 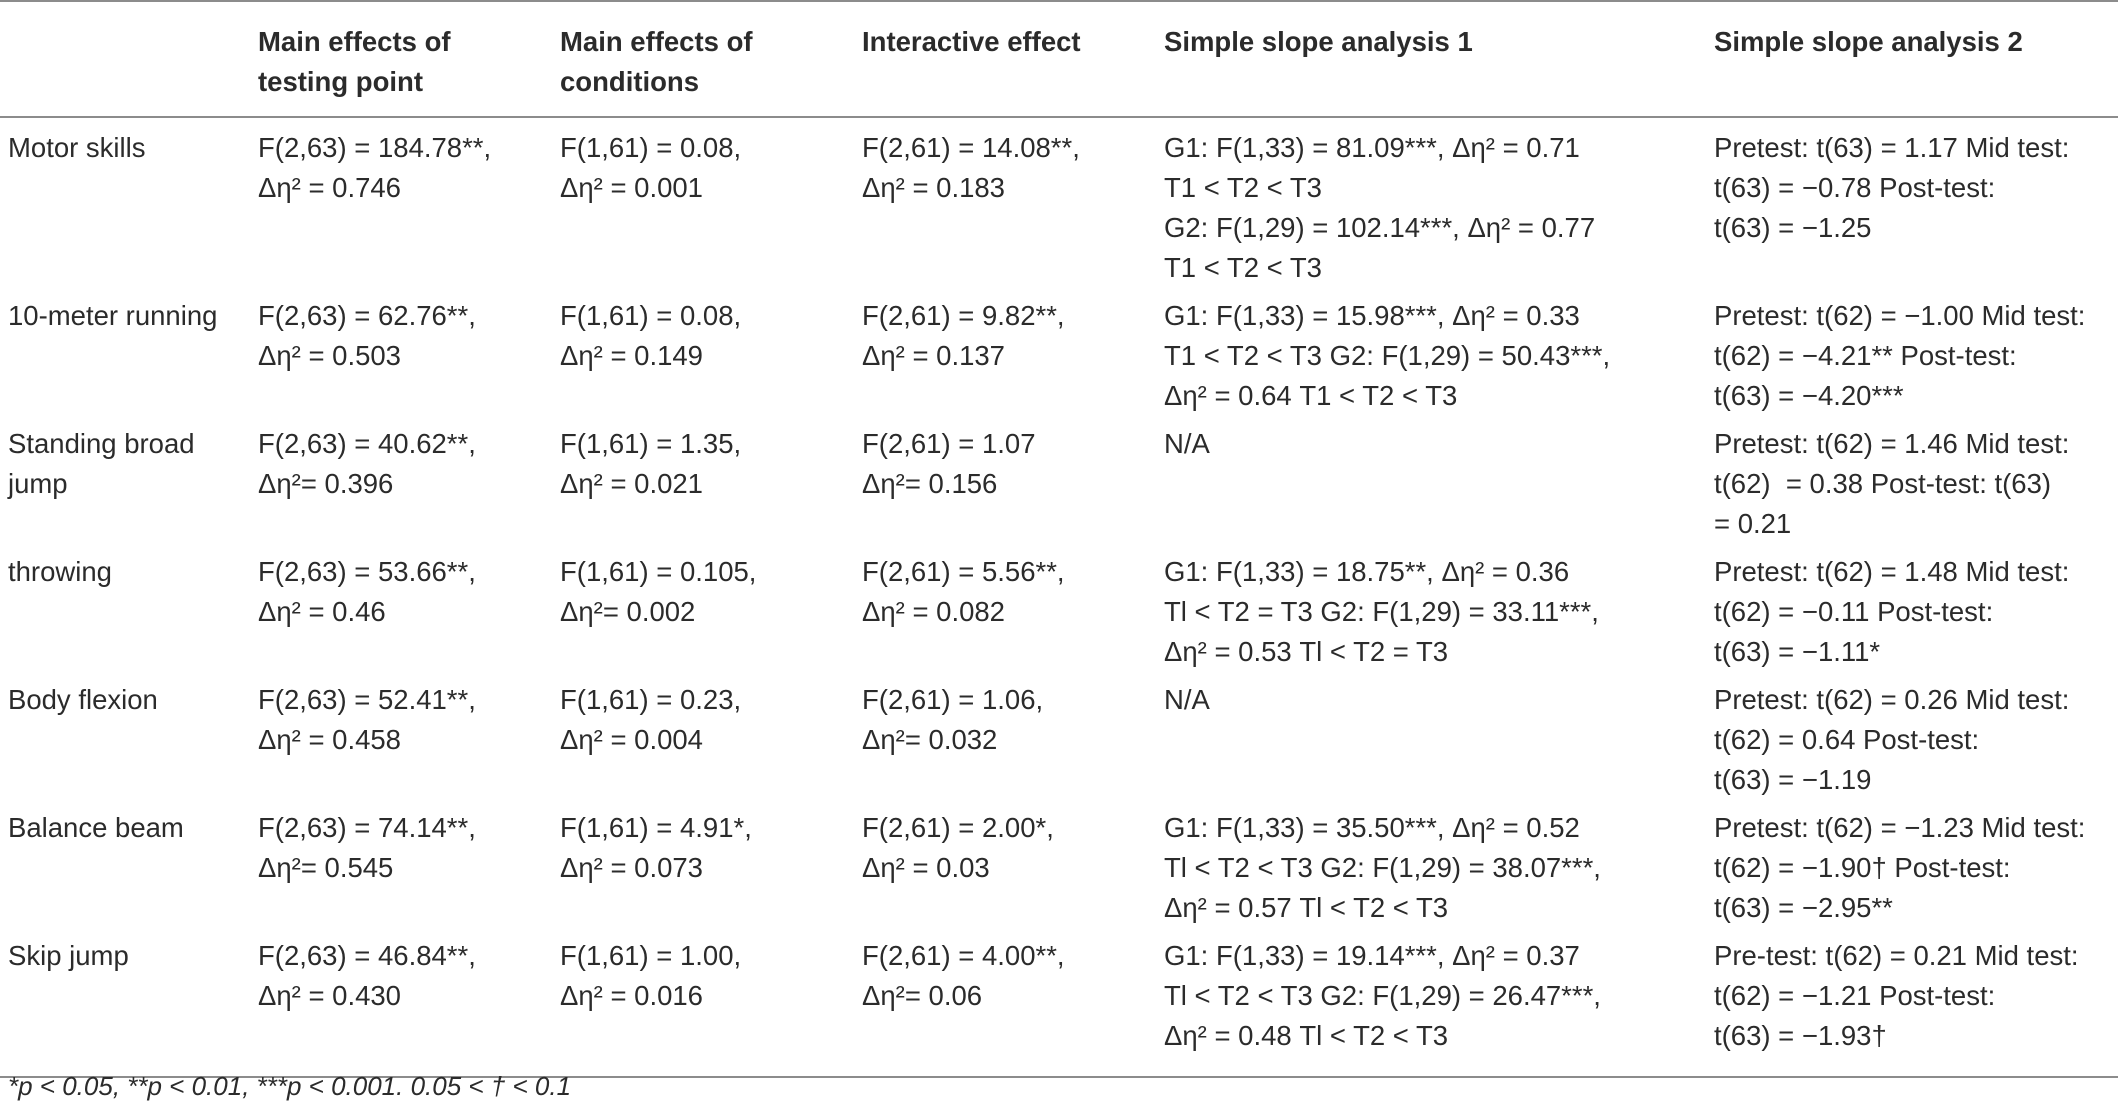 I want to click on cell-text-line: Δη² = 0.004, so click(x=631, y=739).